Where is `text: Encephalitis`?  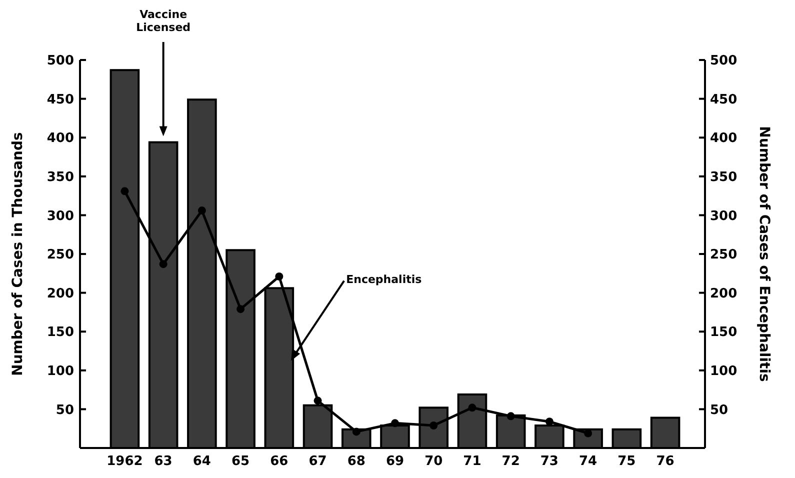 text: Encephalitis is located at coordinates (384, 279).